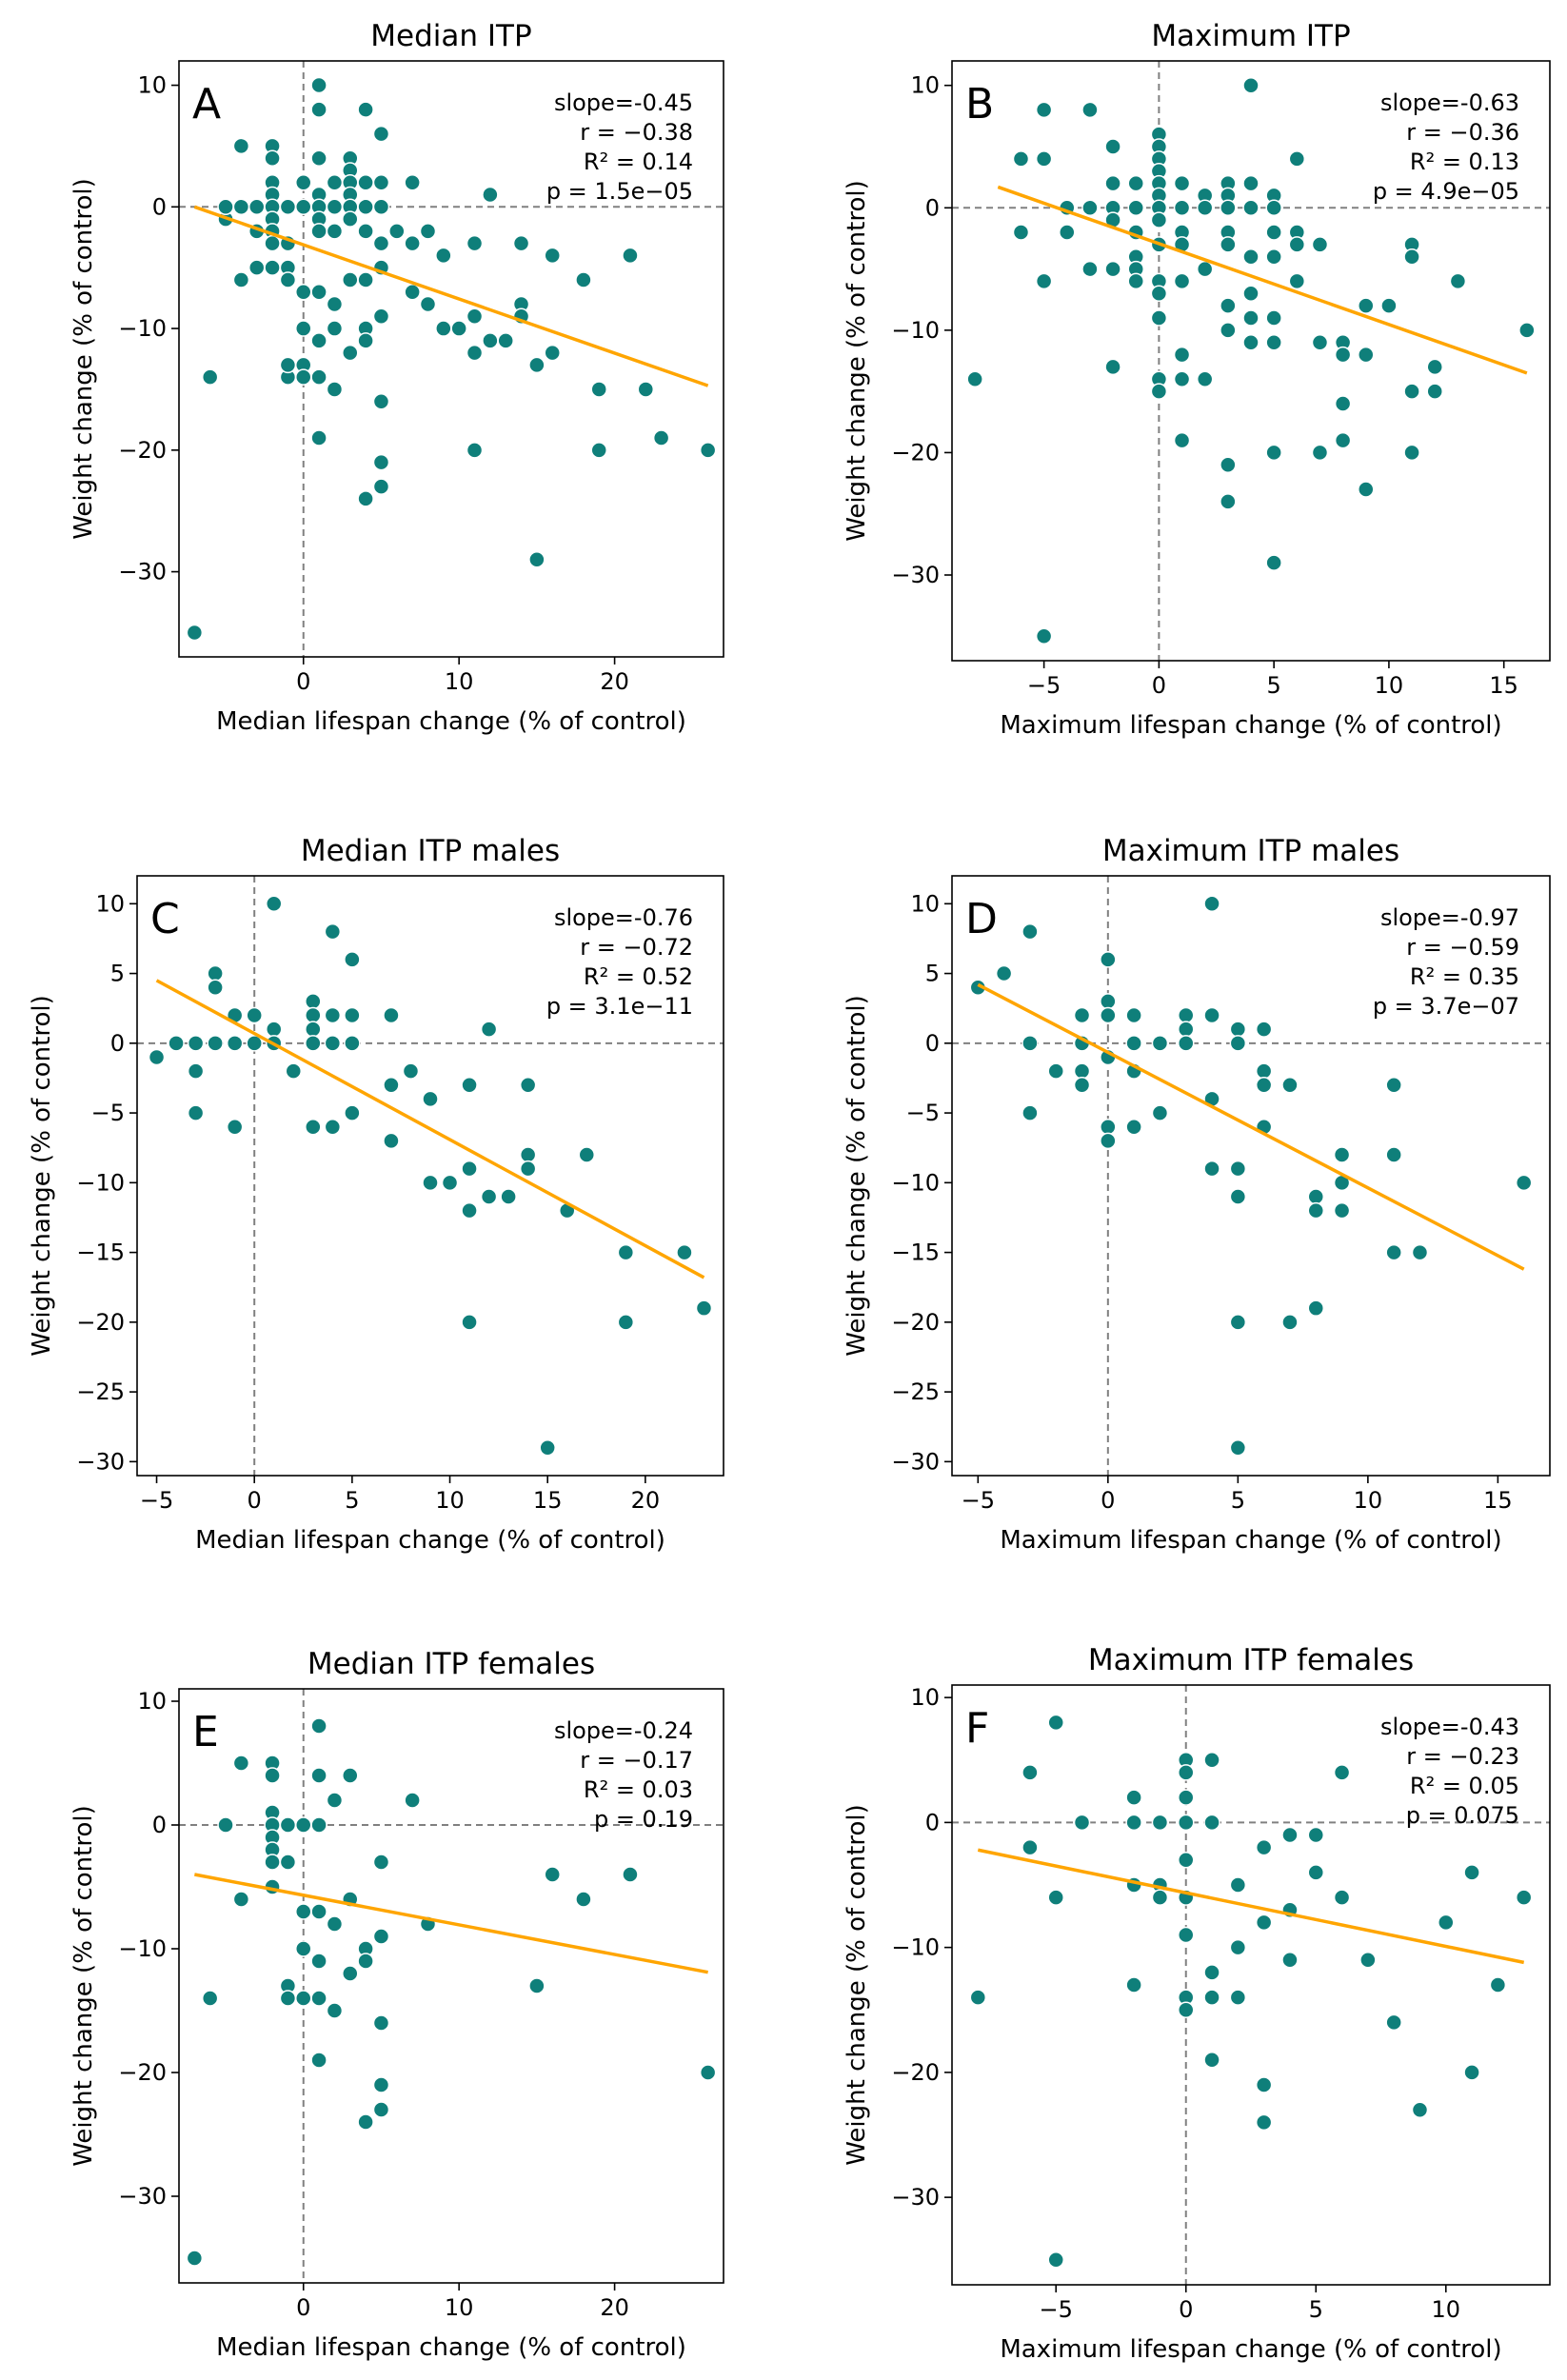 This screenshot has width=1567, height=2380. Describe the element at coordinates (142, 2196) in the screenshot. I see `y-tick-label: −30` at that location.